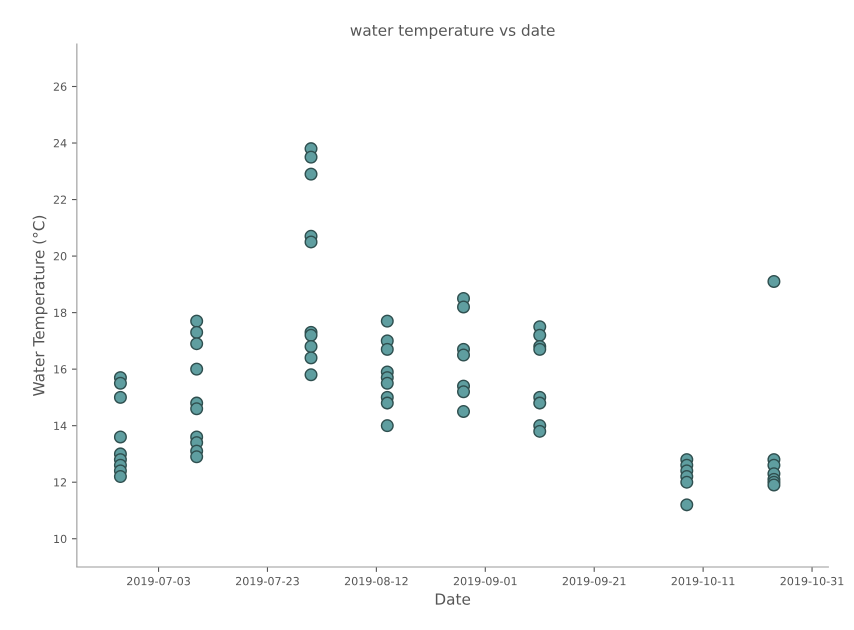 The height and width of the screenshot is (630, 854). What do you see at coordinates (40, 306) in the screenshot?
I see `y-axis-title: Water Temperature (°C)` at bounding box center [40, 306].